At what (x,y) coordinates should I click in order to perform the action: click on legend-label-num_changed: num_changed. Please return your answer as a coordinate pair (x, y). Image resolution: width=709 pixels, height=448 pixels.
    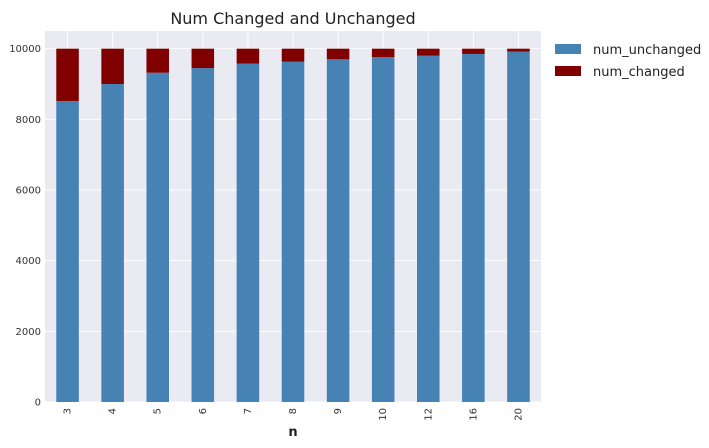
    Looking at the image, I should click on (639, 72).